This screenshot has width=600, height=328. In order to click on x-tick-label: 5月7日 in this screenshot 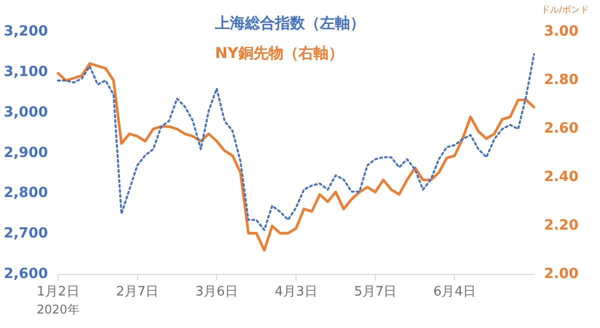, I will do `click(375, 292)`.